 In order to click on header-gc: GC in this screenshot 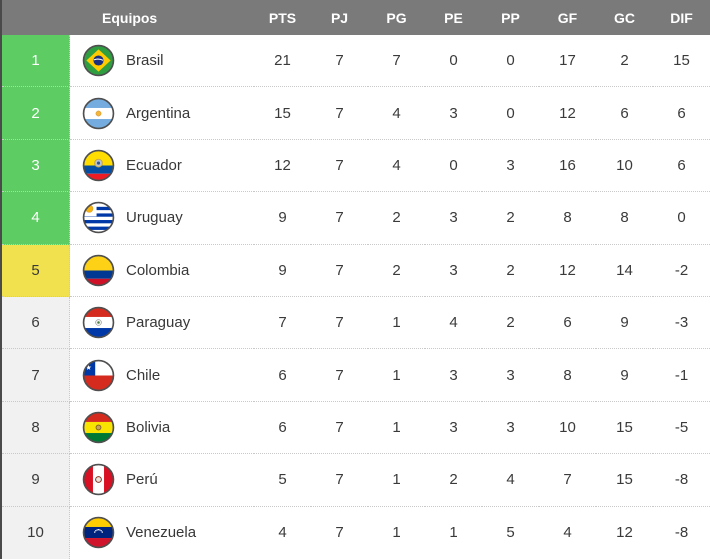, I will do `click(624, 17)`.